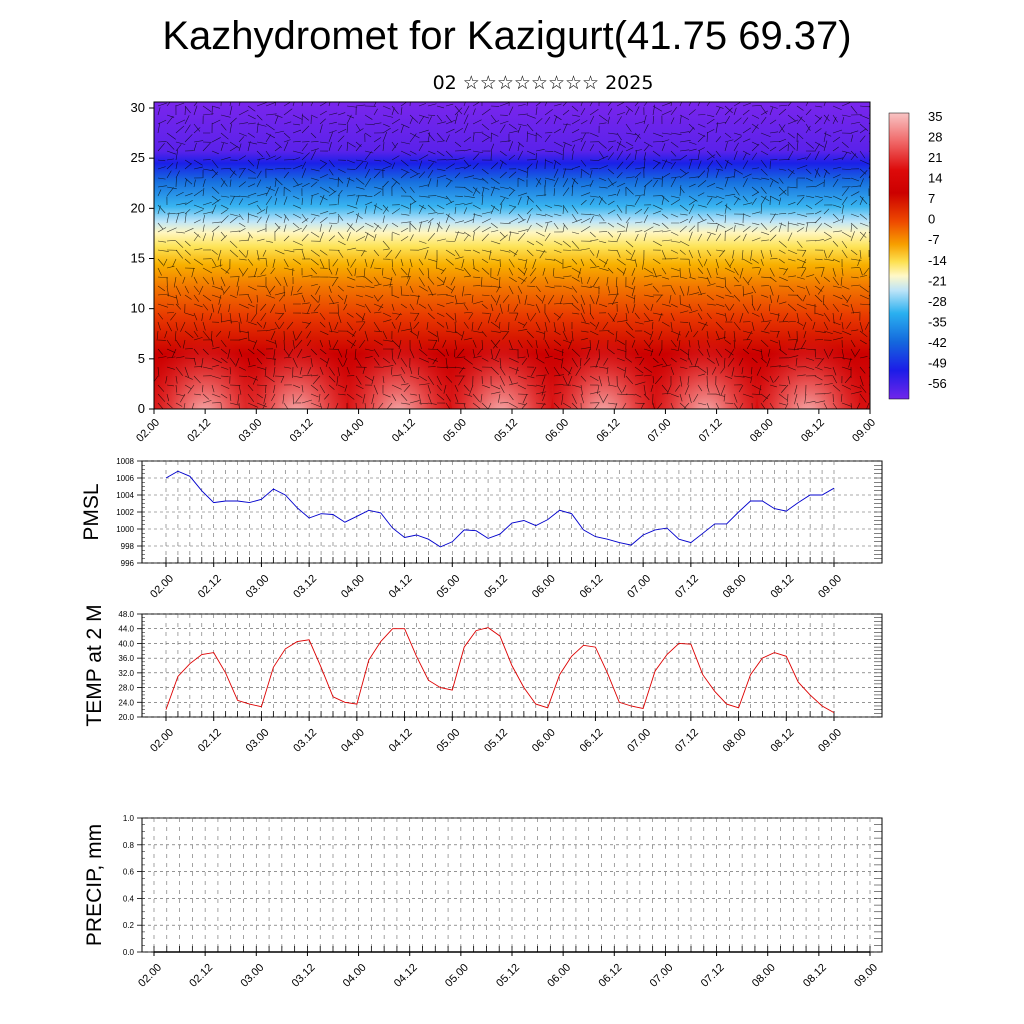 The width and height of the screenshot is (1024, 1024). Describe the element at coordinates (496, 587) in the screenshot. I see `x-tick-label: 05.12` at that location.